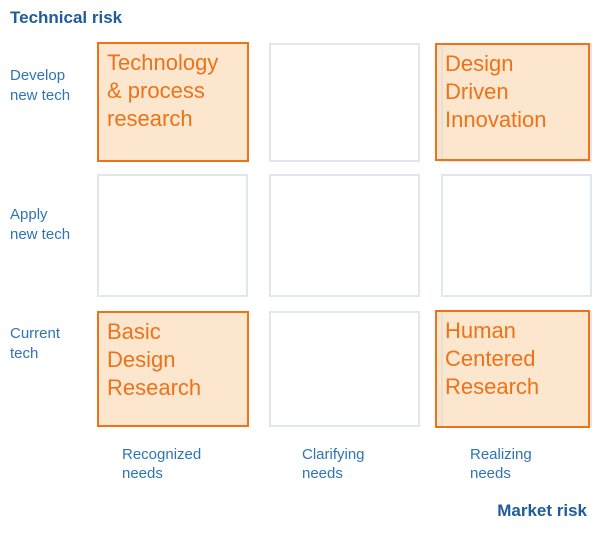  I want to click on highlight-box-human-centered-research: Human Centered Research, so click(512, 369).